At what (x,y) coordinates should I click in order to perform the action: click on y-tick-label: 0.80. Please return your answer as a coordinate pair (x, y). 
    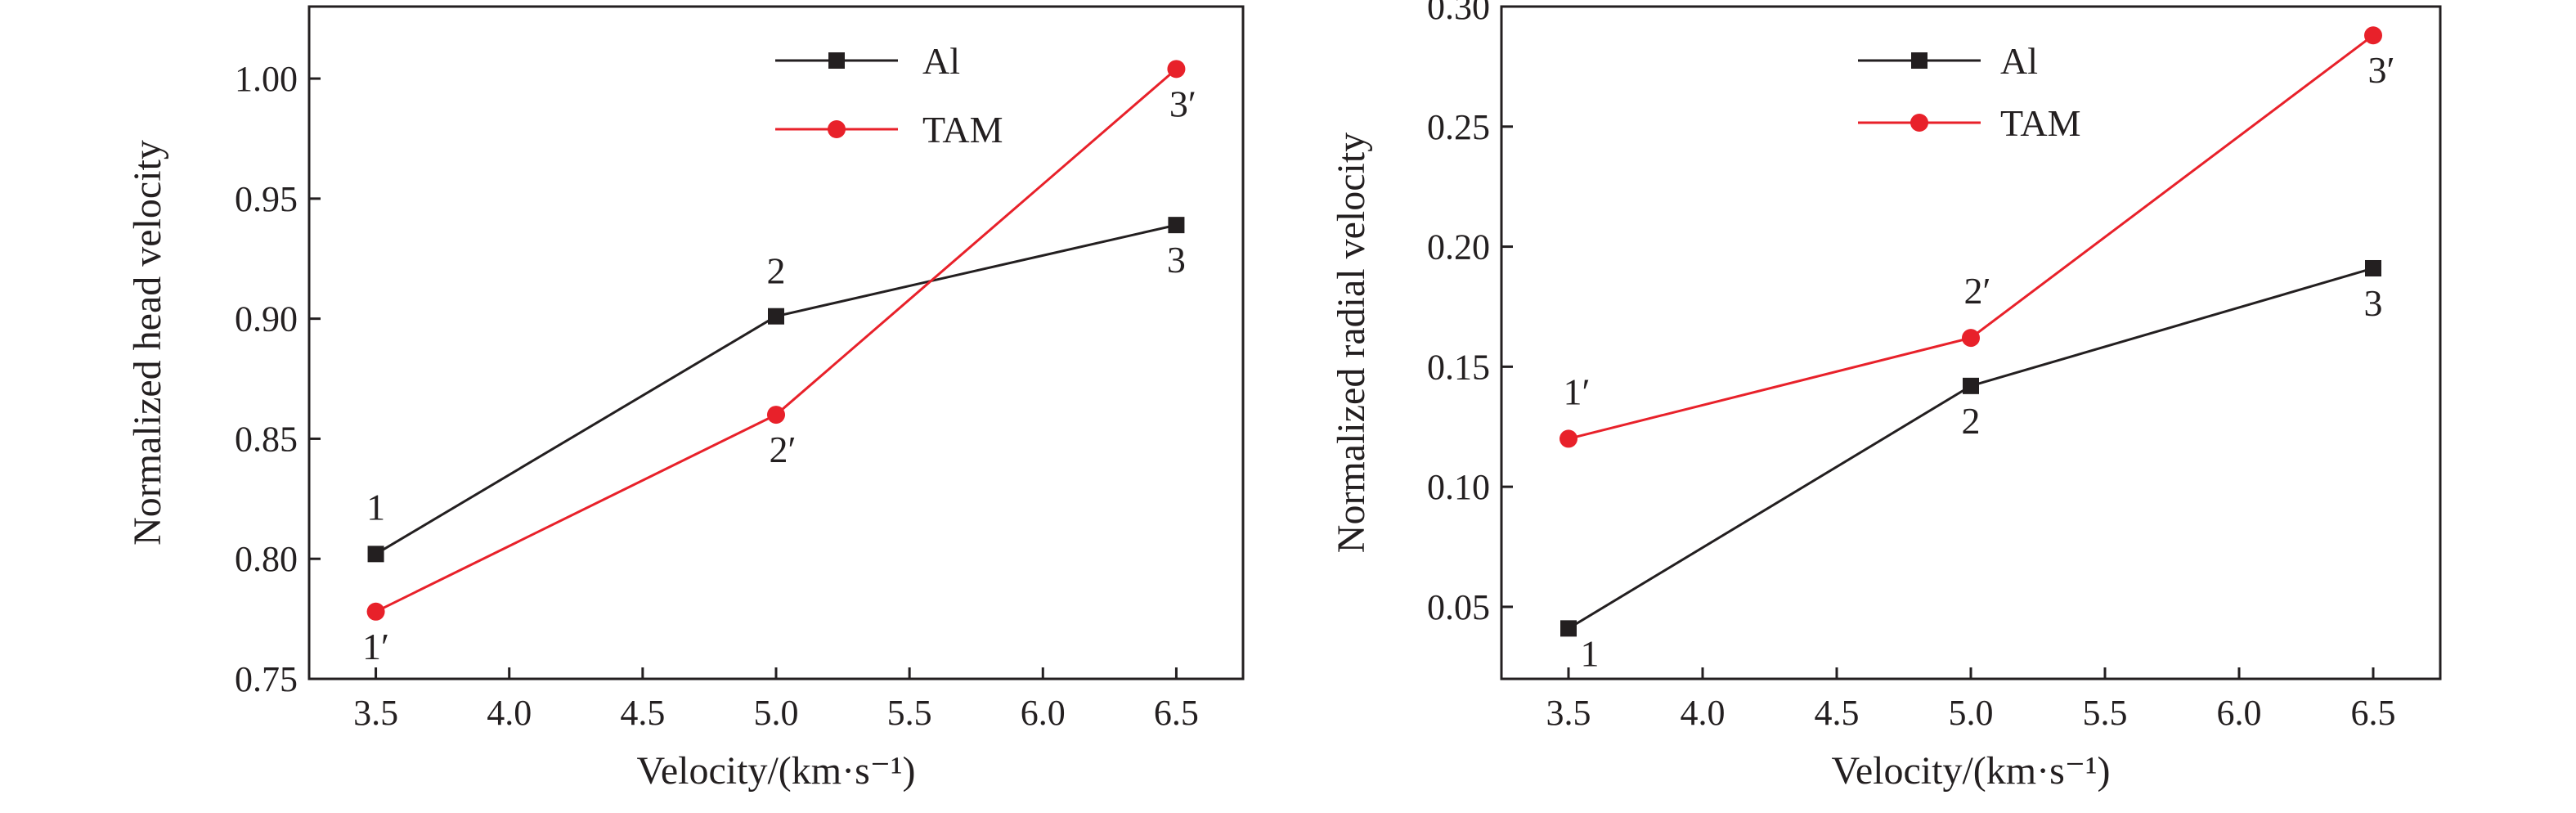
    Looking at the image, I should click on (267, 559).